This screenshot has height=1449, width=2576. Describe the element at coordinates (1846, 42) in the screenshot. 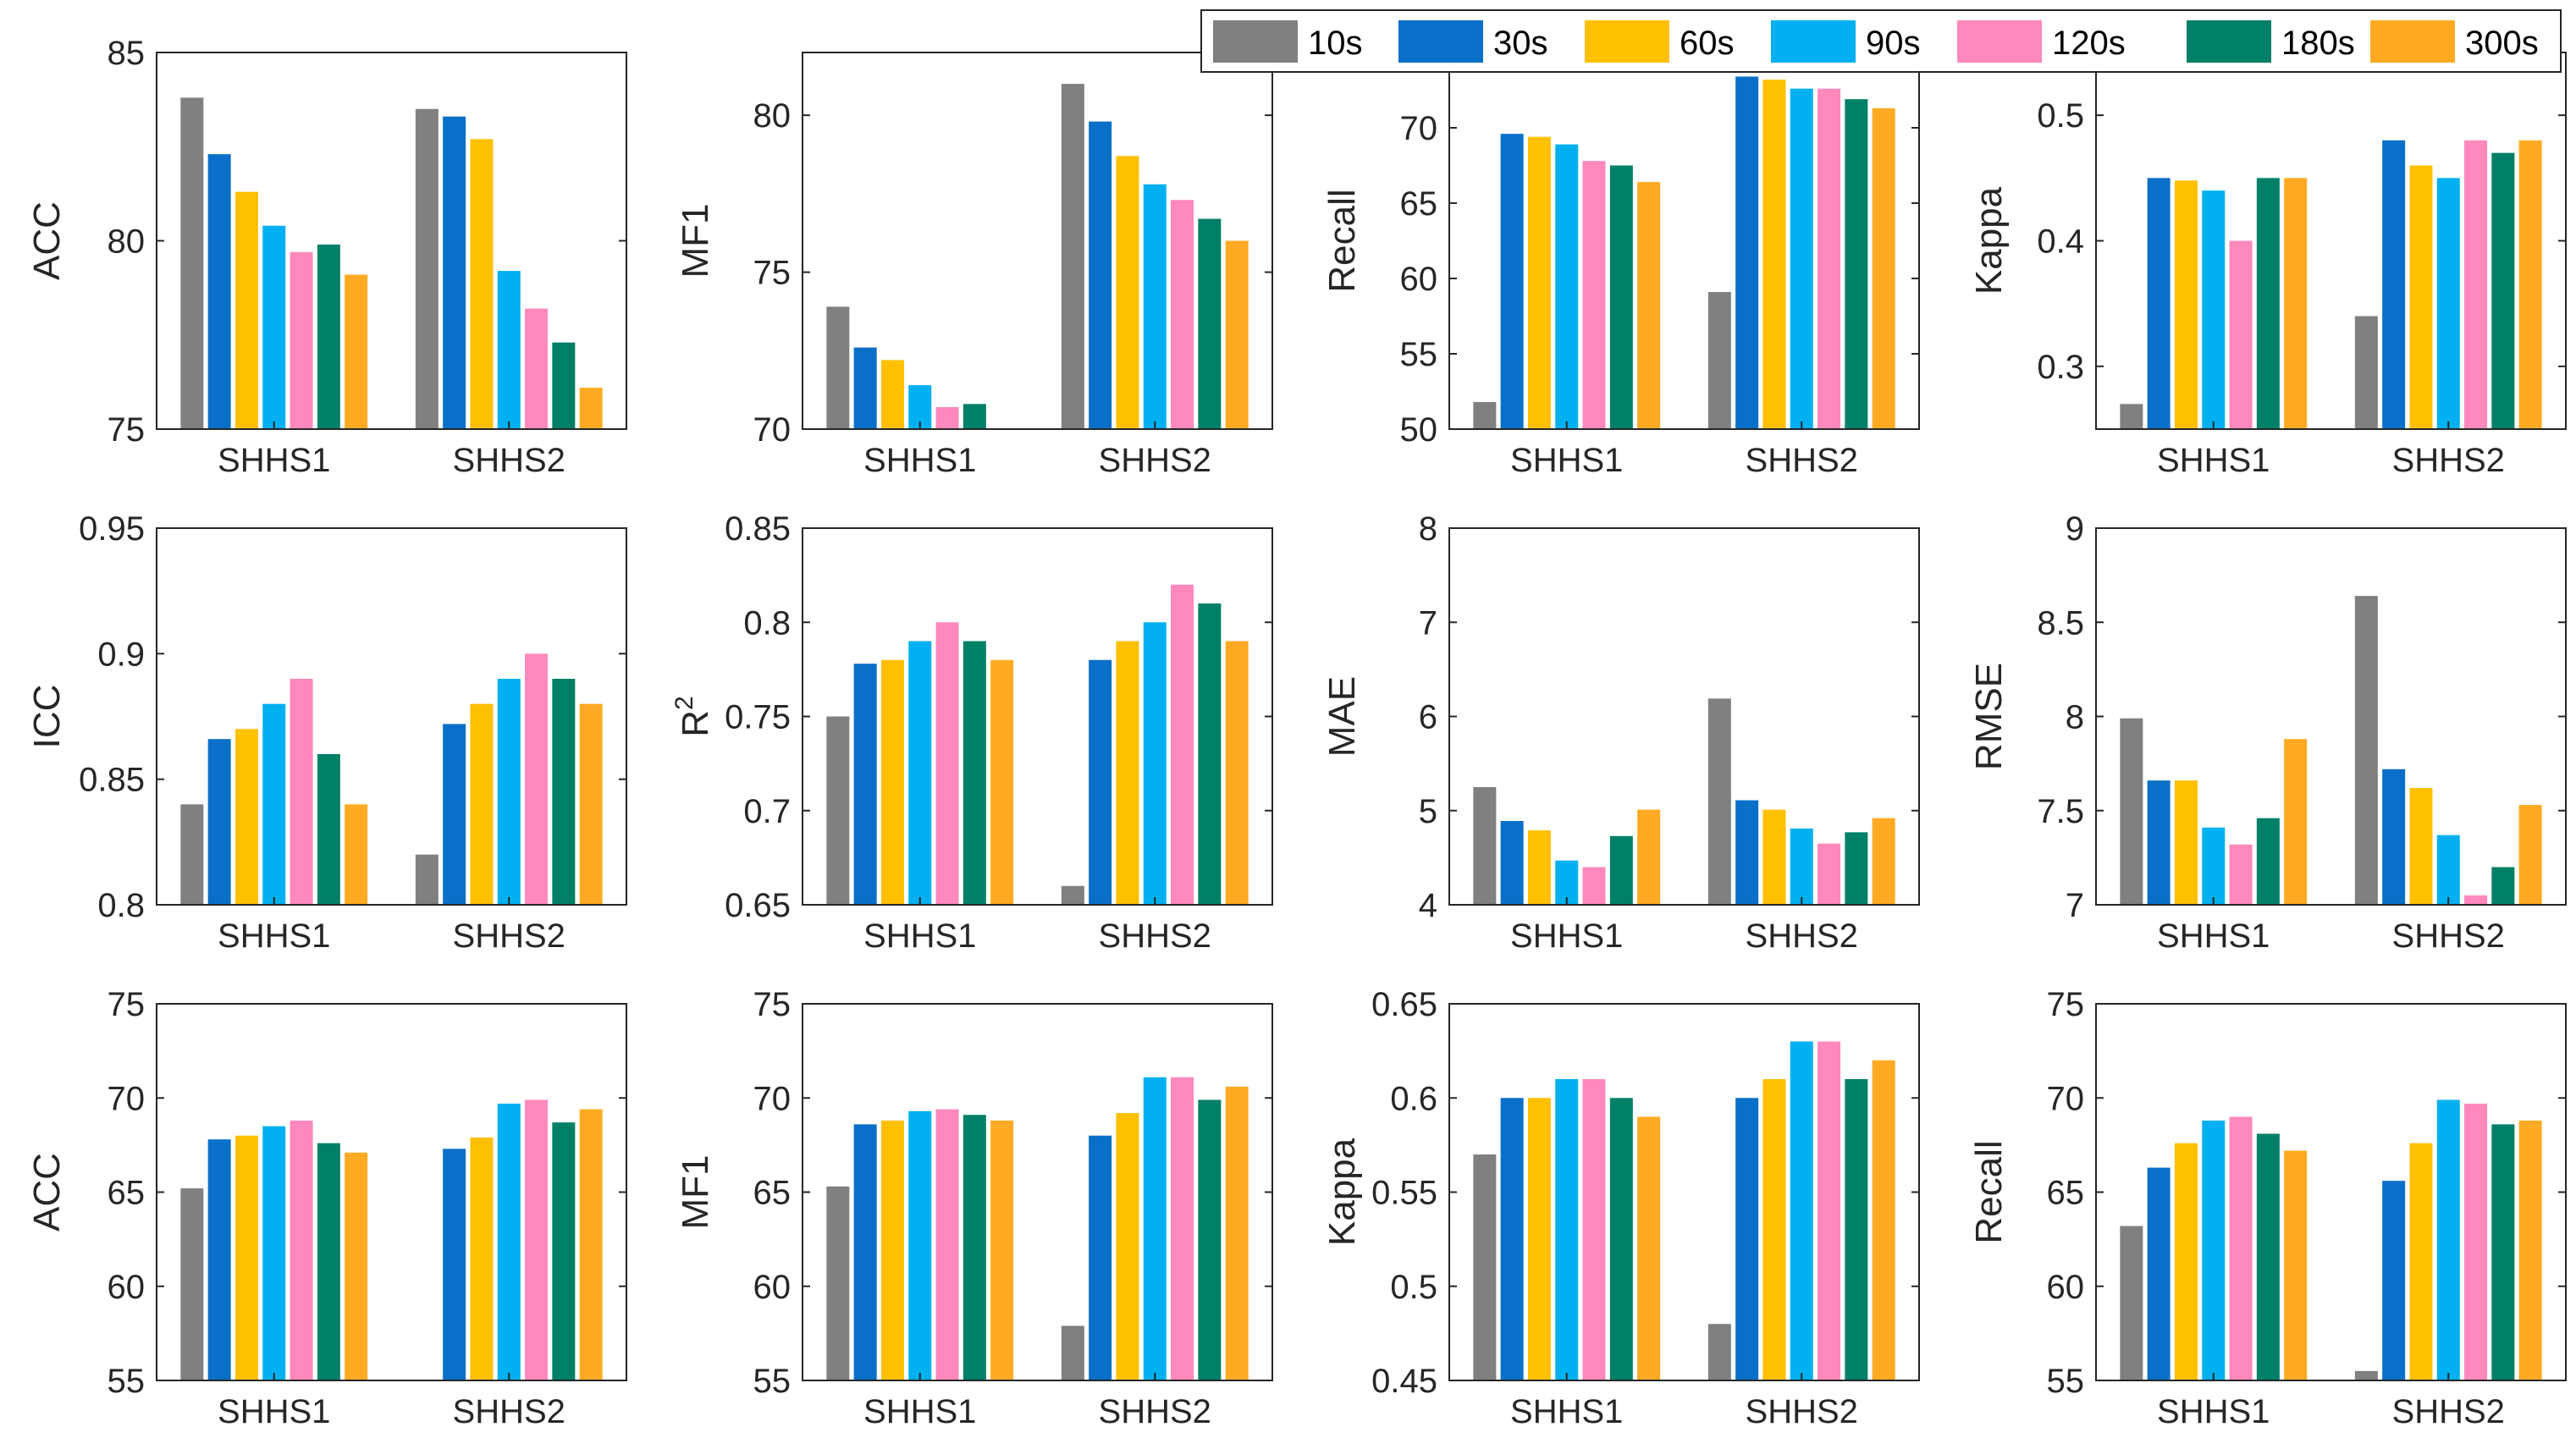

I see `legend-item-90s: 90s` at that location.